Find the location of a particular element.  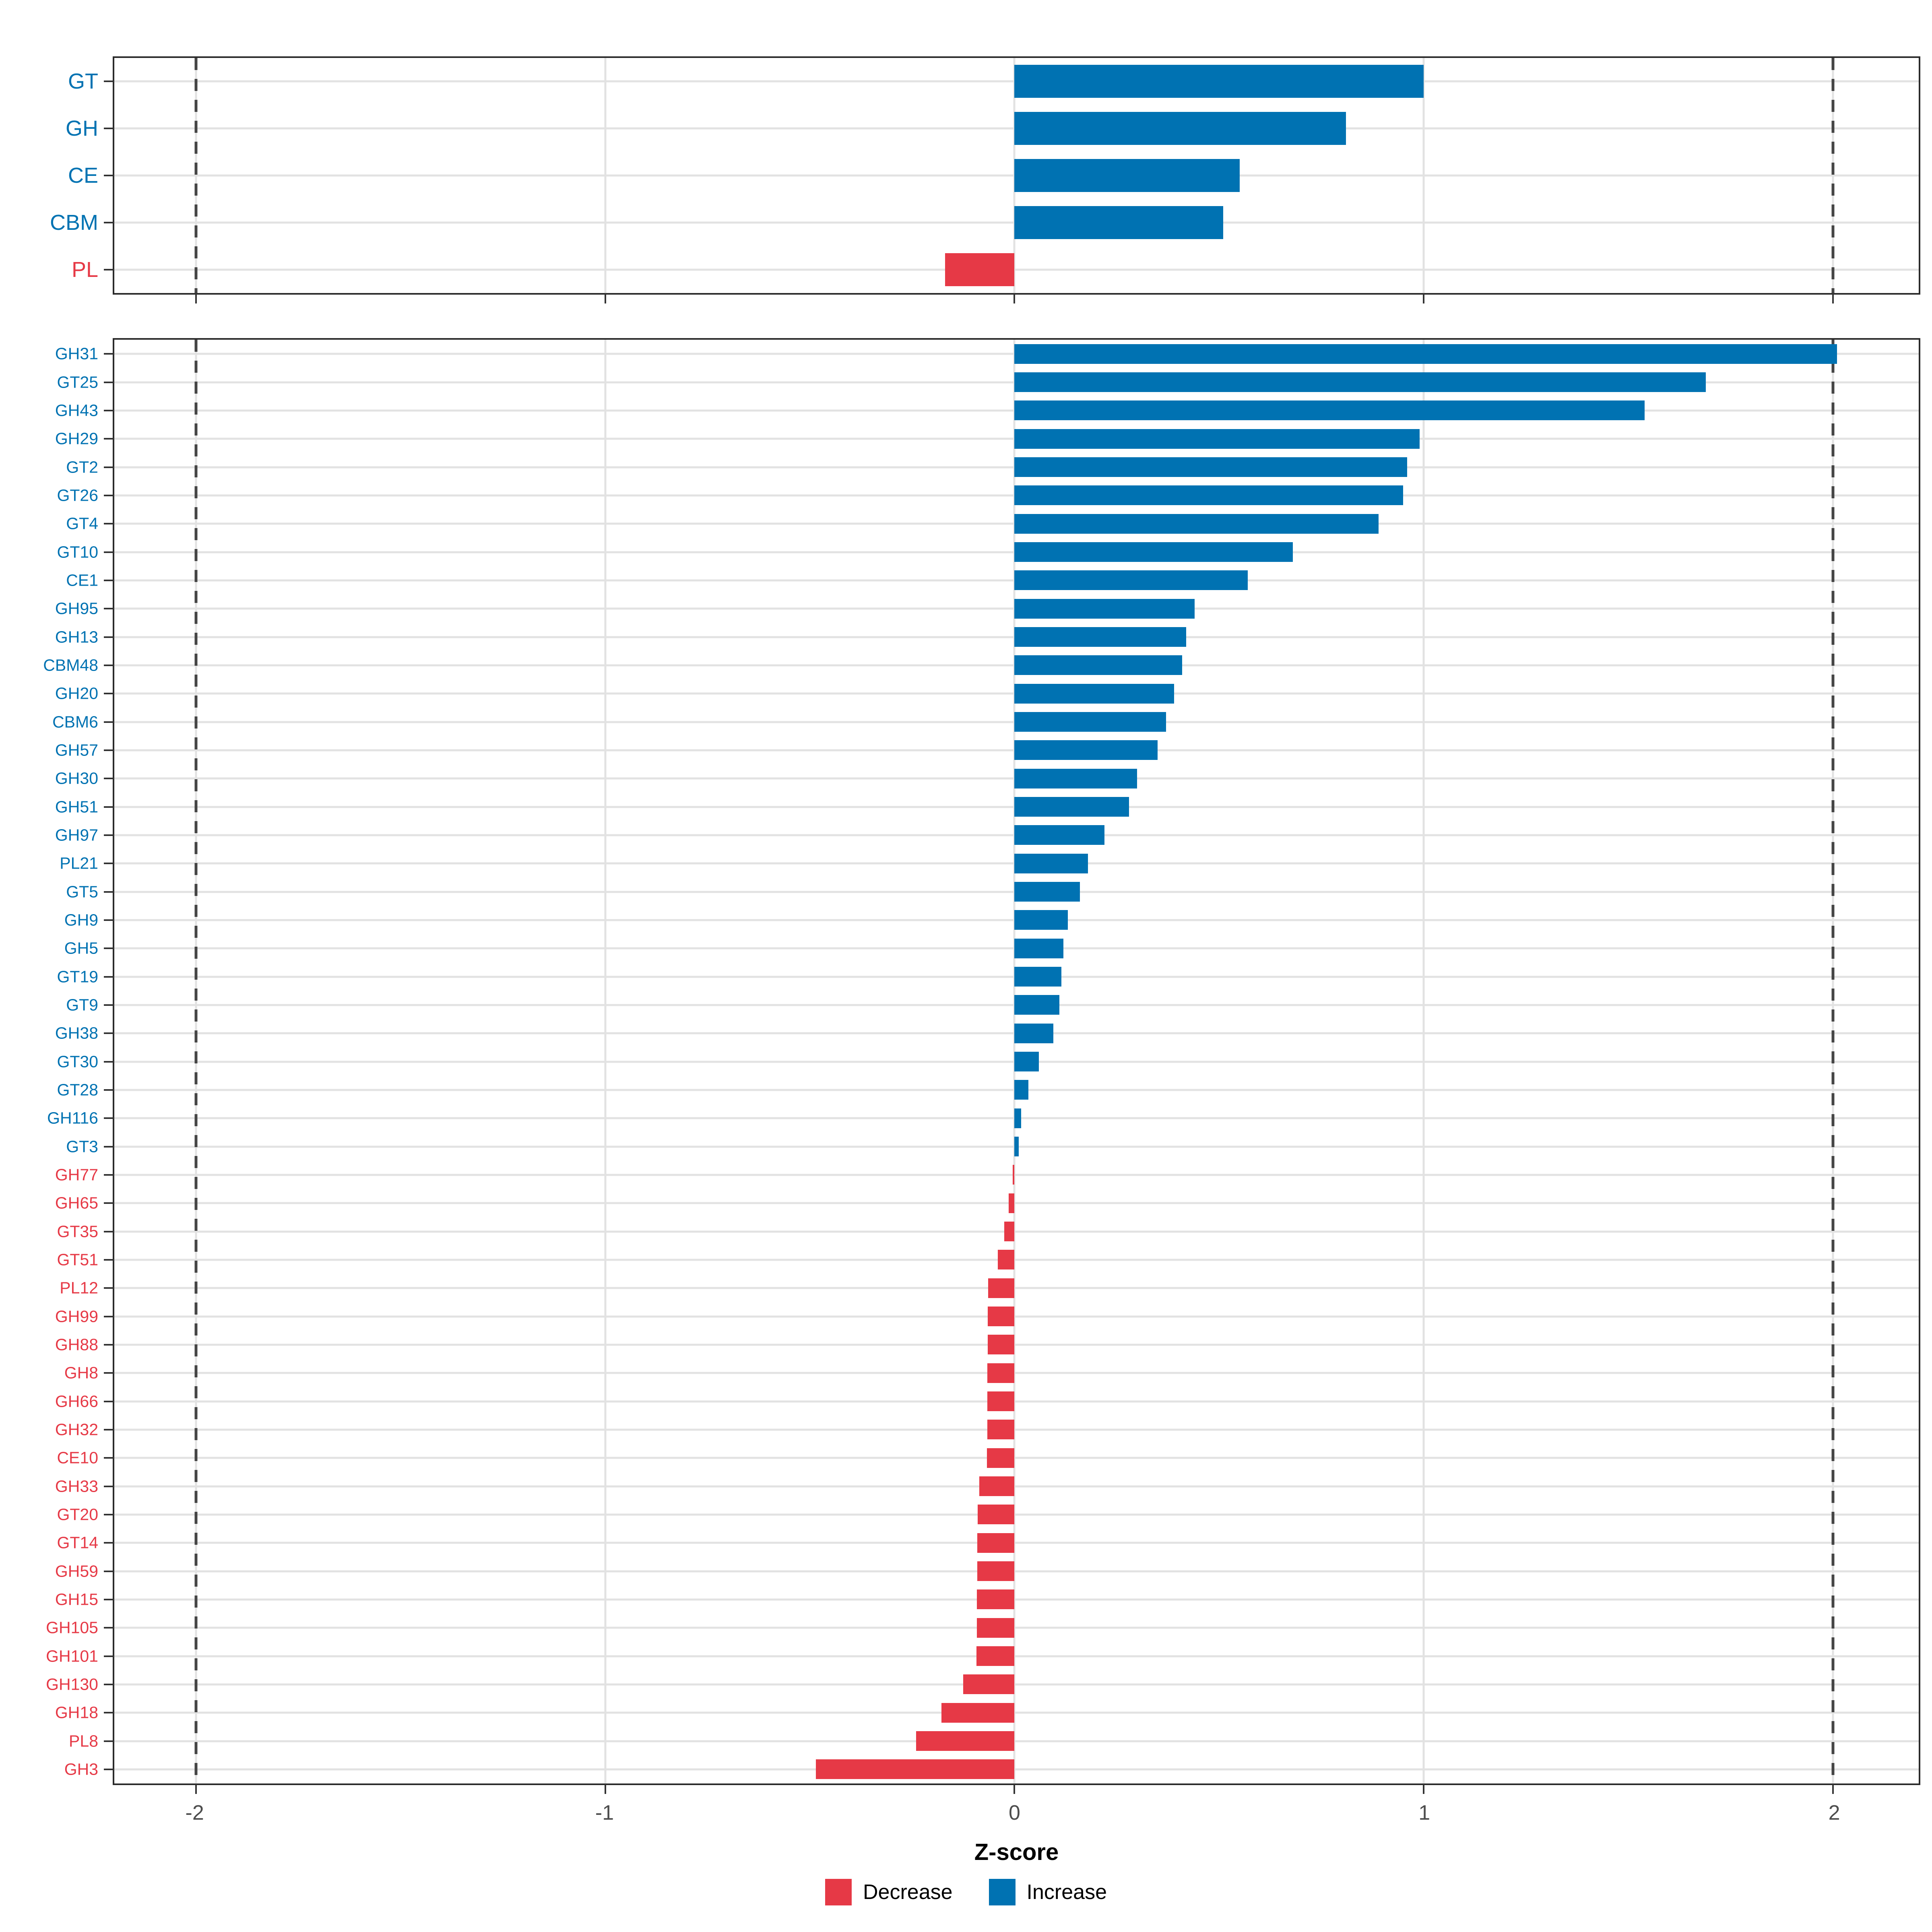

y-axis-label: GT51 is located at coordinates (77, 1259).